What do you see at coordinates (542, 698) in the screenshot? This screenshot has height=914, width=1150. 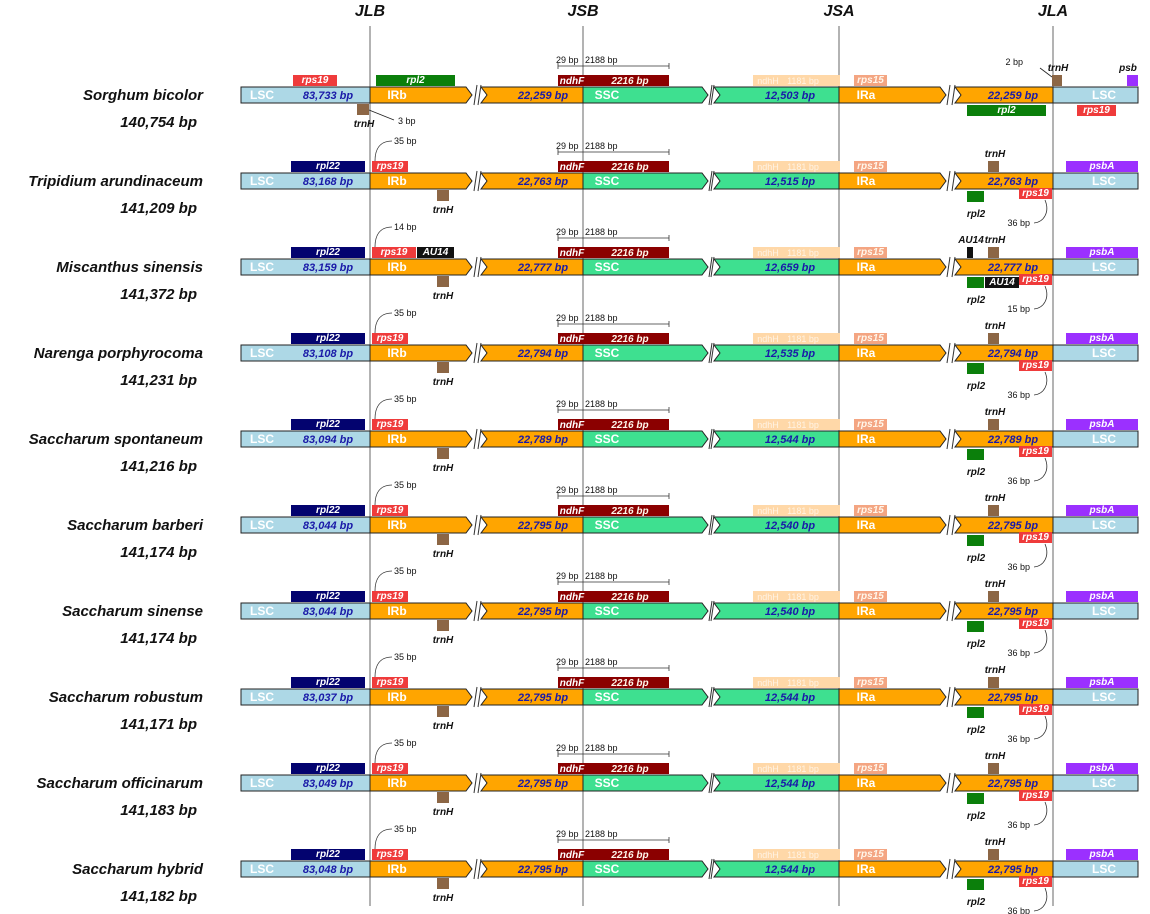 I see `irb-length: 22,795 bp` at bounding box center [542, 698].